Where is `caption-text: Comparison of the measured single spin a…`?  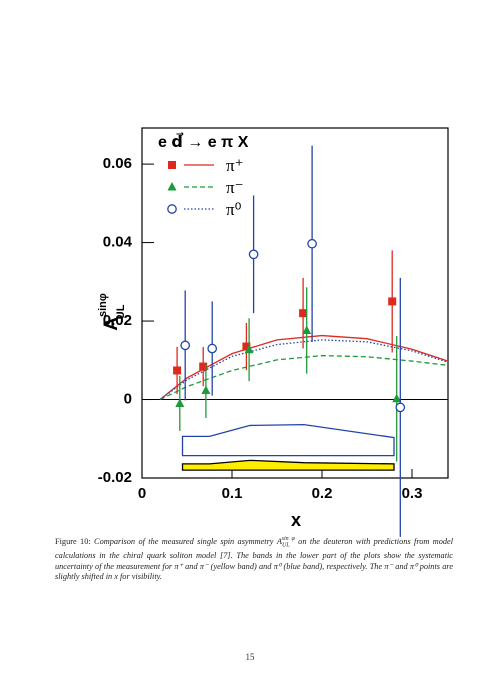 caption-text: Comparison of the measured single spin a… is located at coordinates (184, 541).